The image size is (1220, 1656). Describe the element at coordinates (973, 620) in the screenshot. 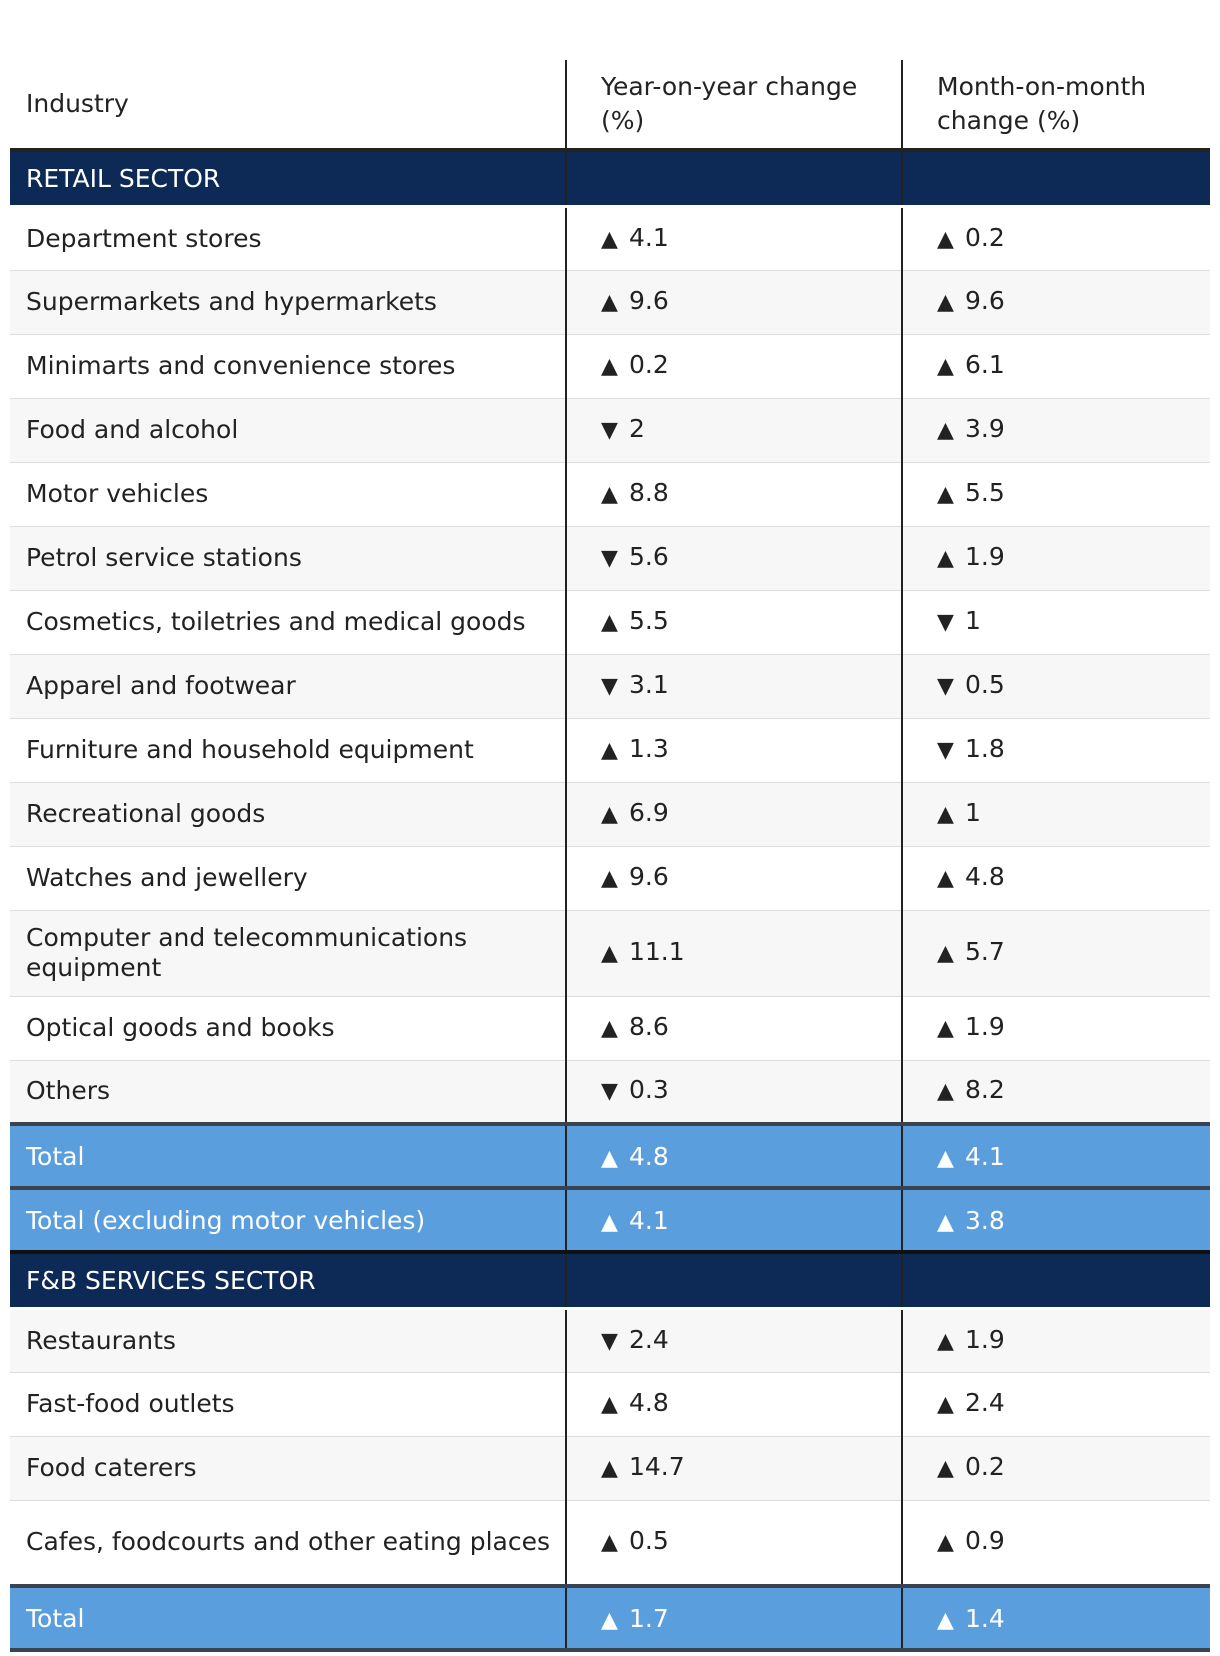

I see `mom-value: 1` at that location.